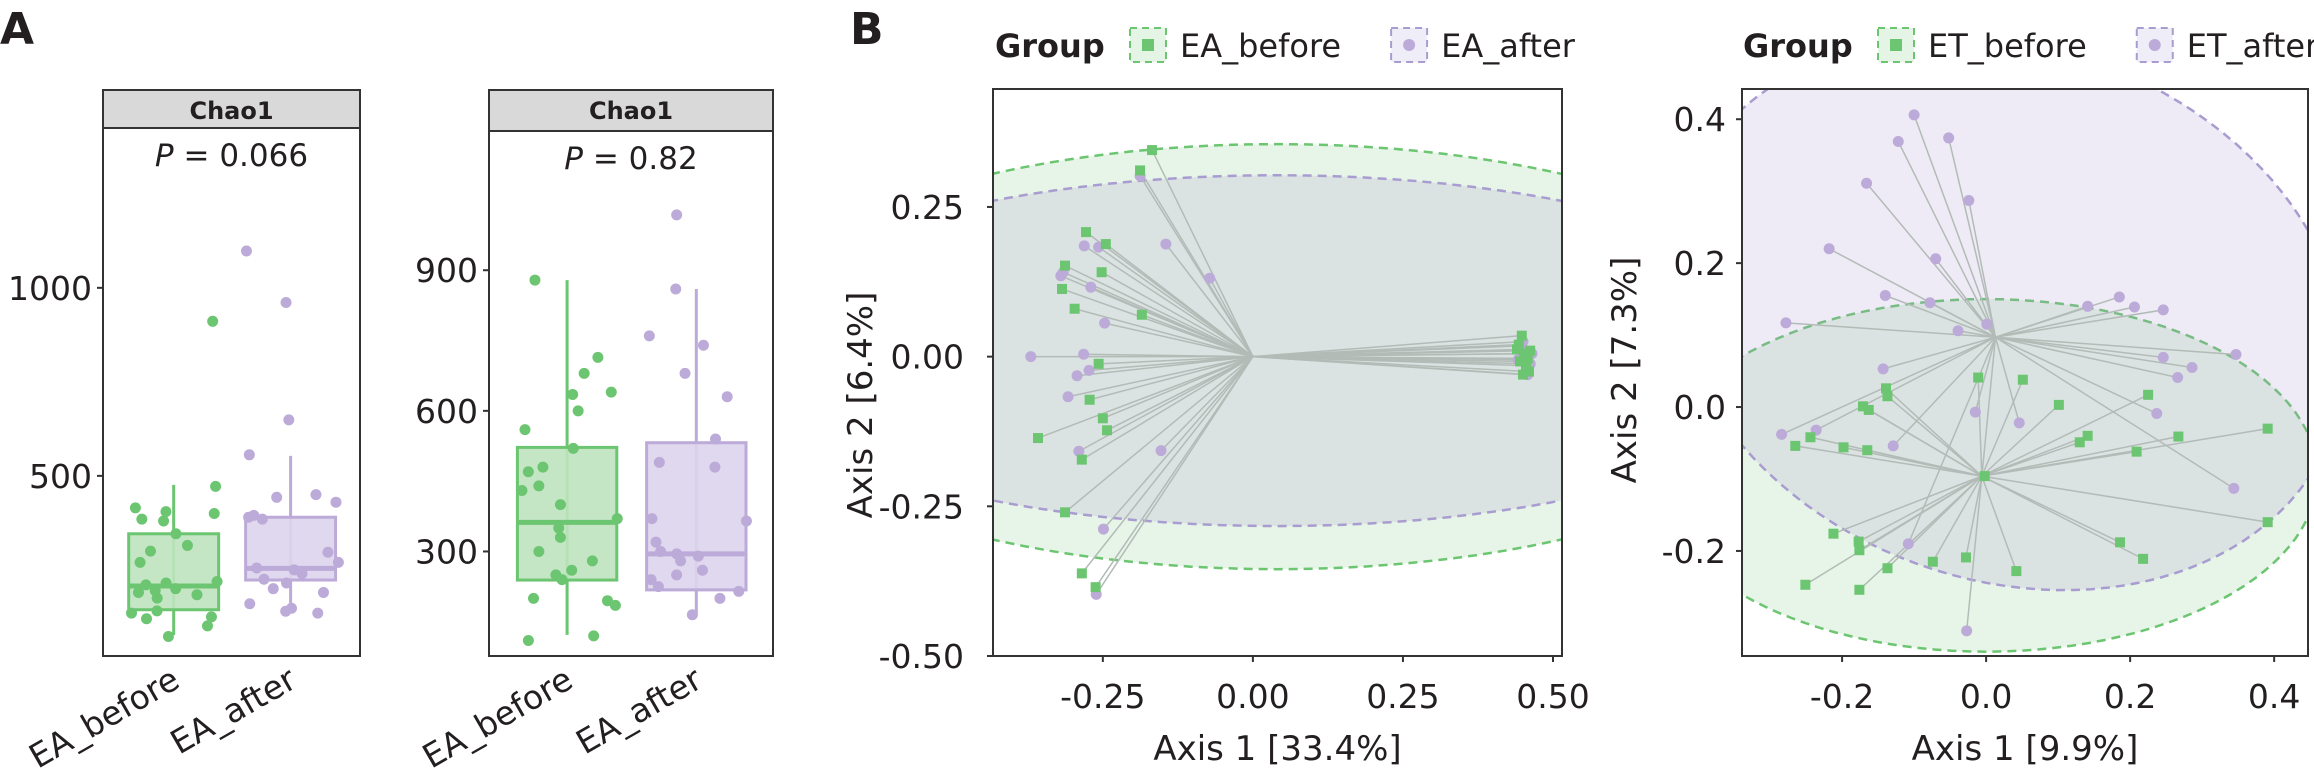  I want to click on x-tick-label: EA_after, so click(233, 710).